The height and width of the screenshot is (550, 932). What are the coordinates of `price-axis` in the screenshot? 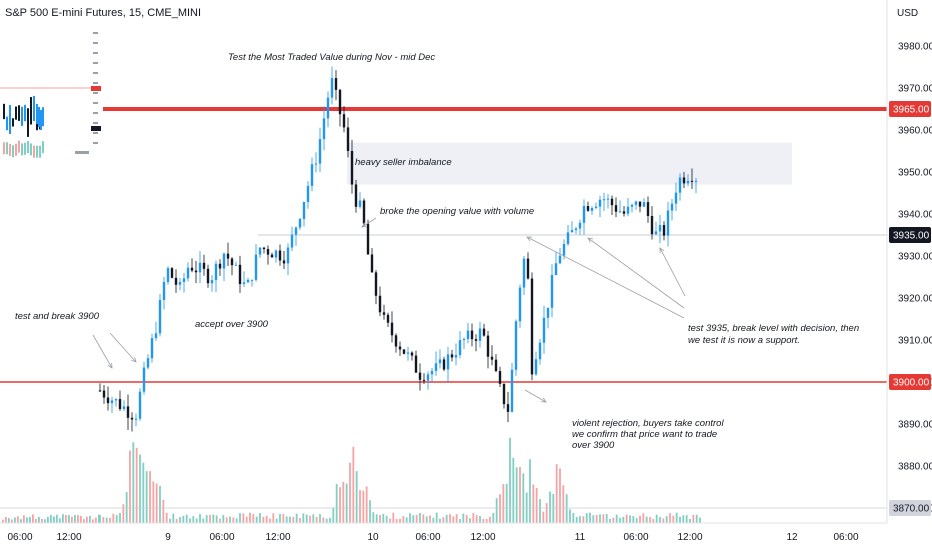 It's located at (909, 275).